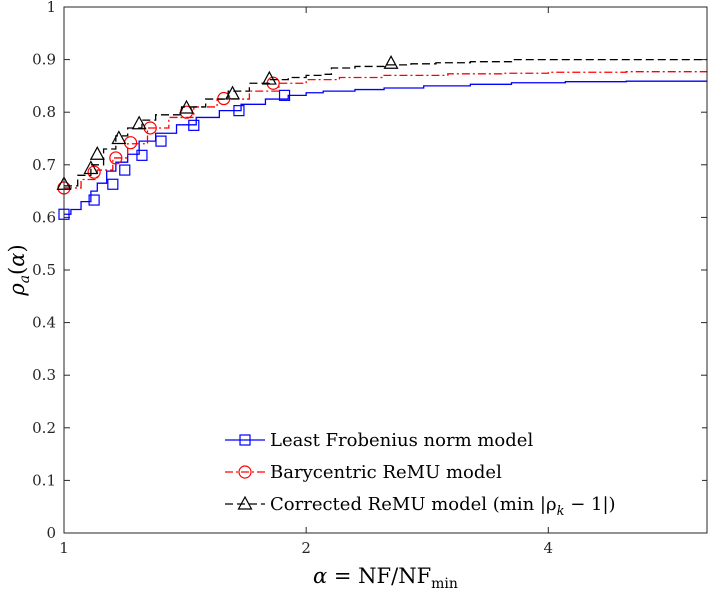 Image resolution: width=710 pixels, height=591 pixels. I want to click on y-tick-label: 0.2, so click(44, 428).